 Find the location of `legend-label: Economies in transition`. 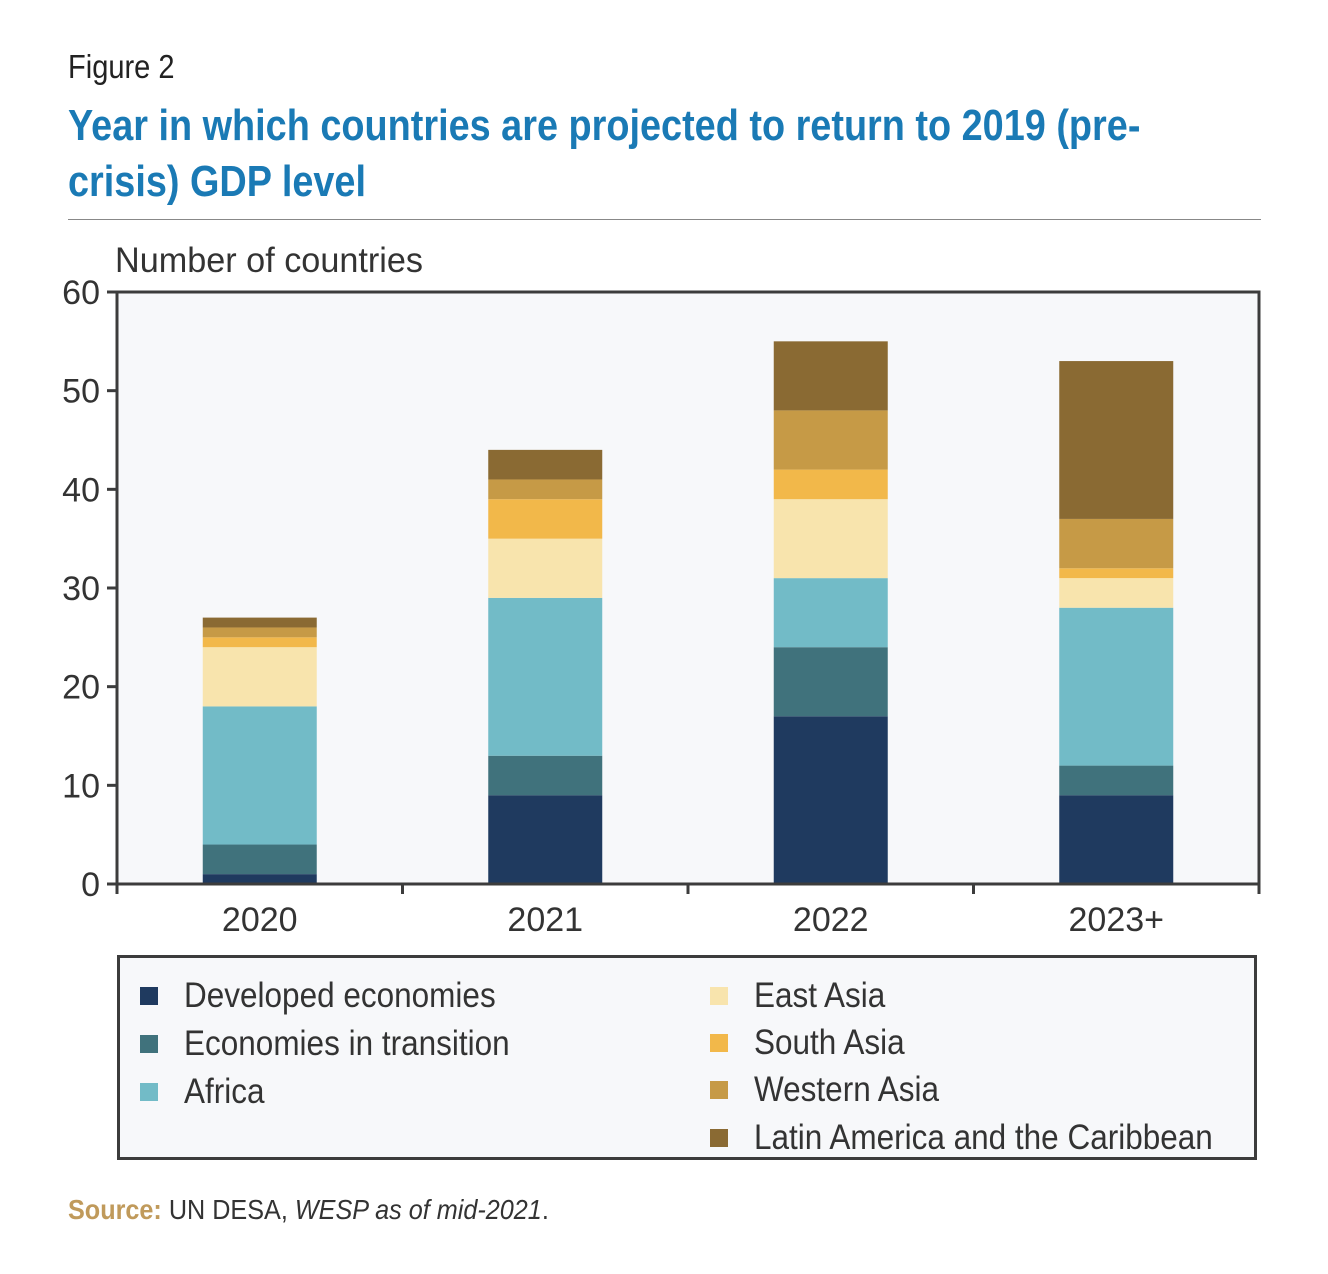

legend-label: Economies in transition is located at coordinates (347, 1043).